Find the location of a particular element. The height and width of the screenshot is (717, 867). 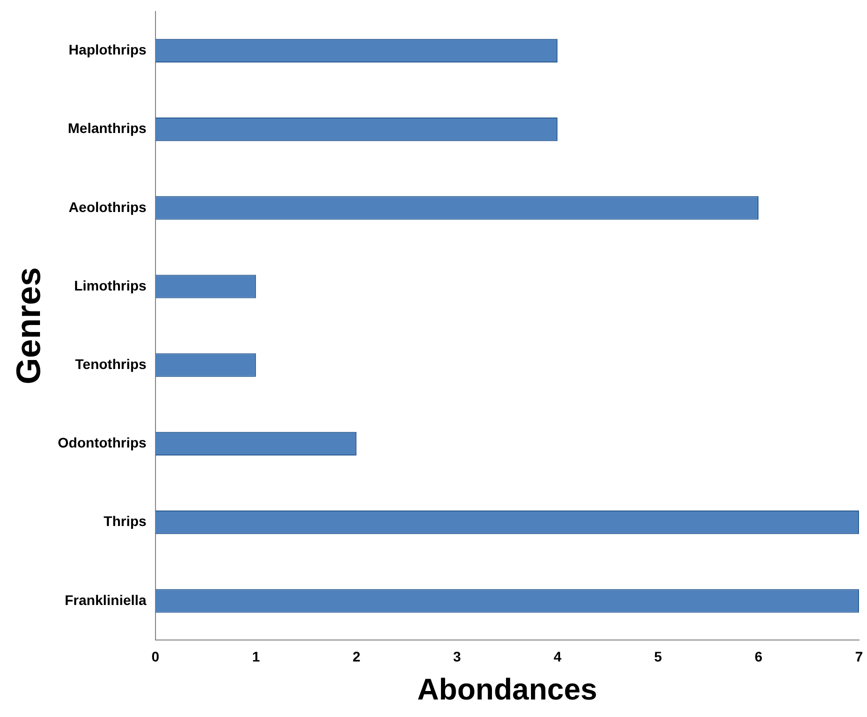

y-axis-title: Genres is located at coordinates (29, 325).